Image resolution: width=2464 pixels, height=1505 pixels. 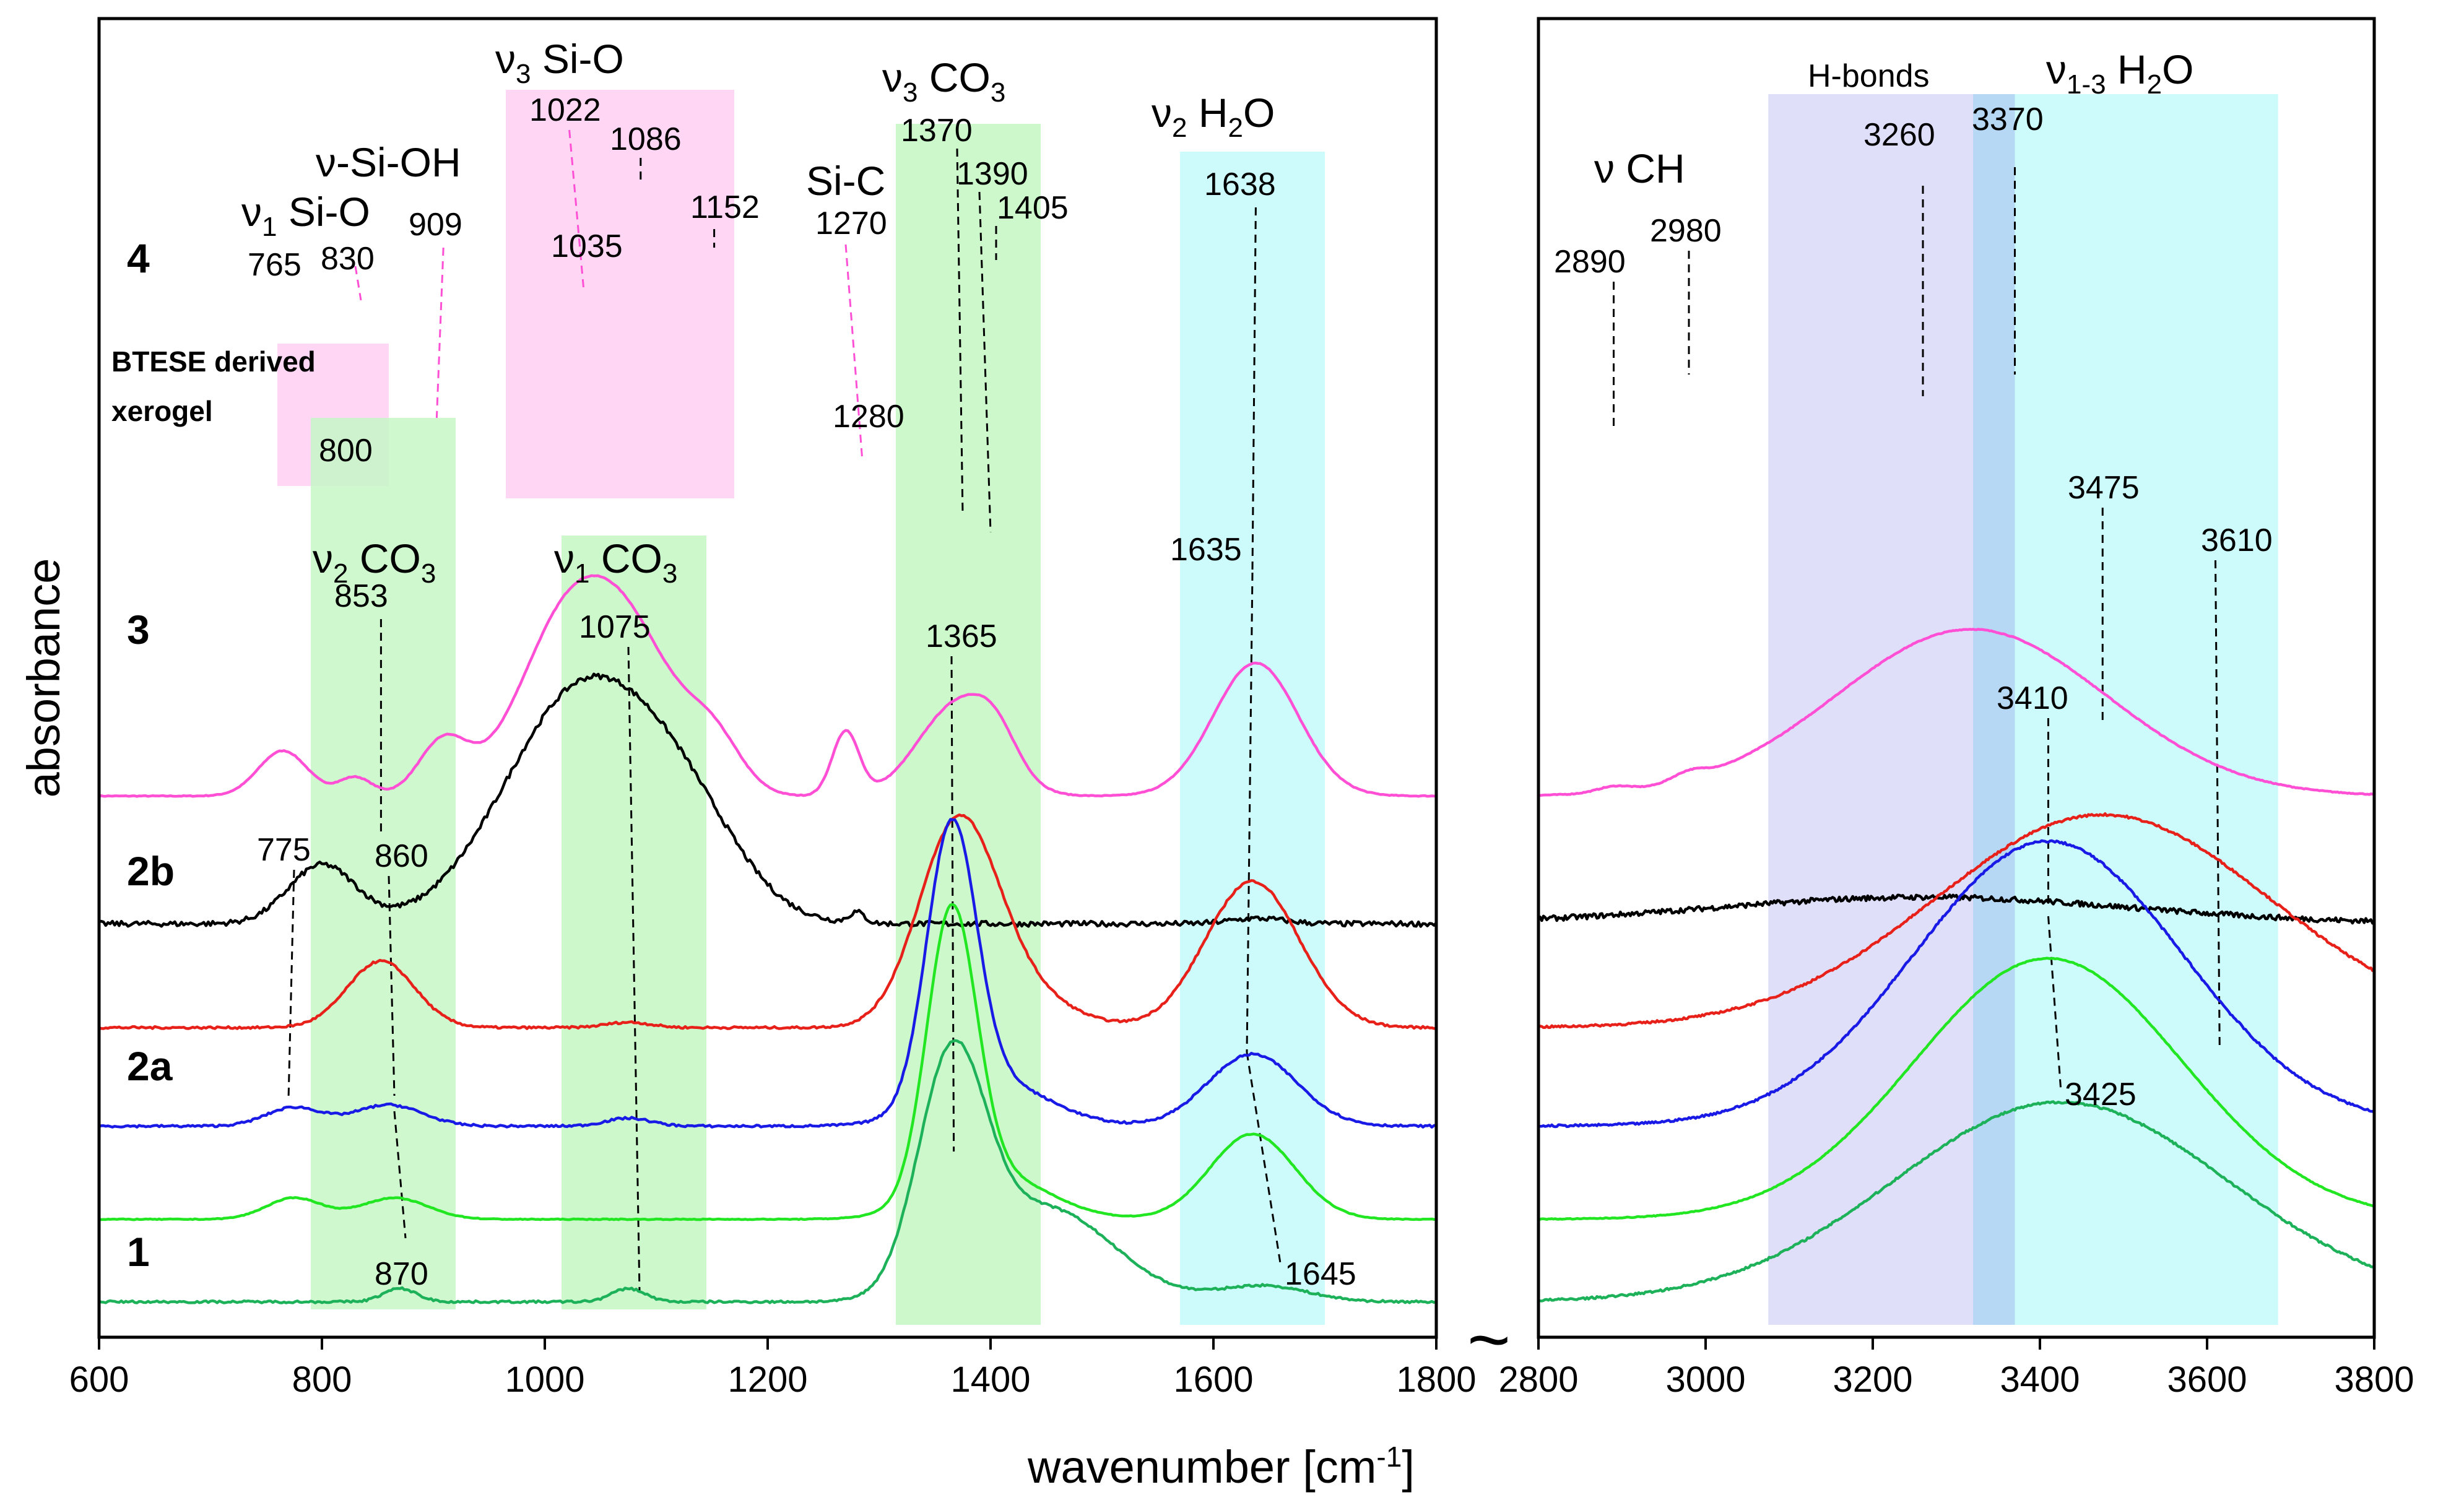 I want to click on band-label-v13-h2o: ν1-3 H2O, so click(x=2119, y=73).